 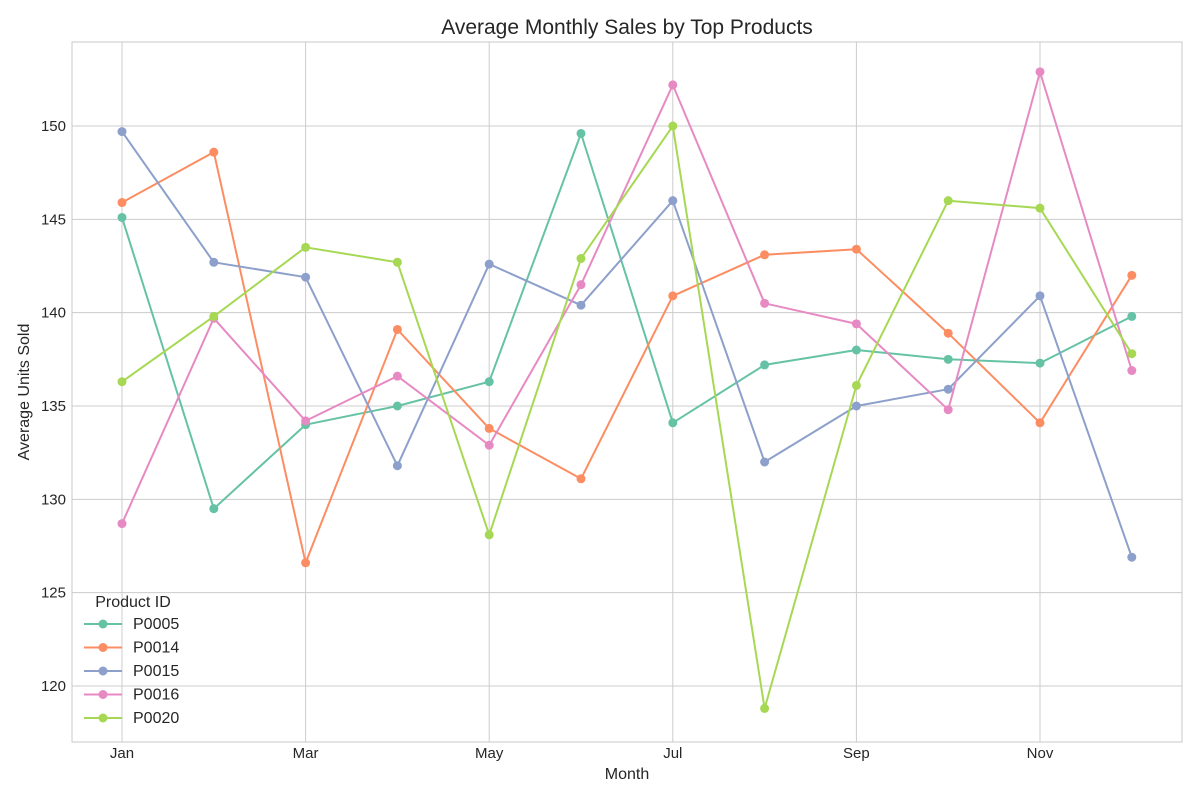 I want to click on y-tick-label: 120, so click(x=53, y=686).